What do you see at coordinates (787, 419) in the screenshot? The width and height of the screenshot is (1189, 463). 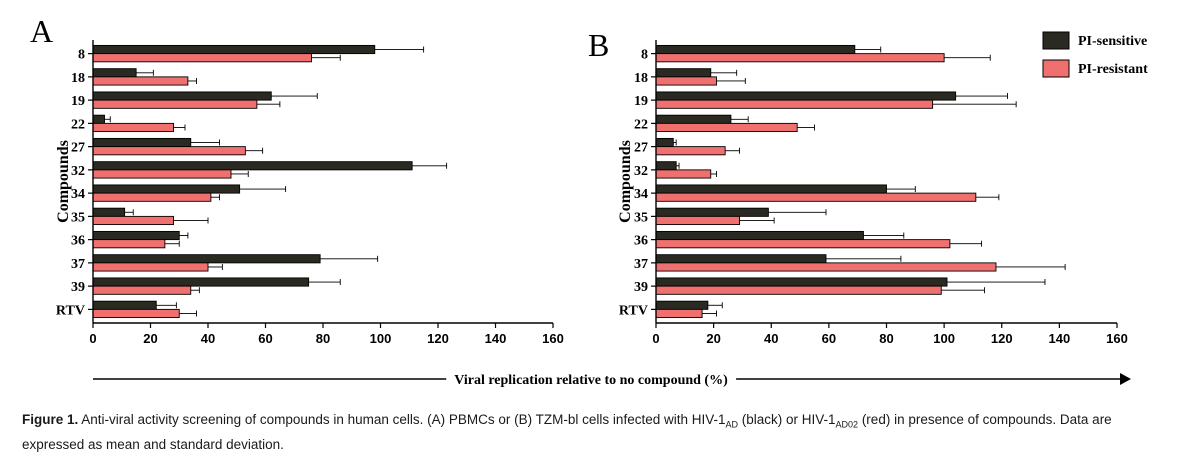 I see `caption-text-2: (black) or HIV-1` at bounding box center [787, 419].